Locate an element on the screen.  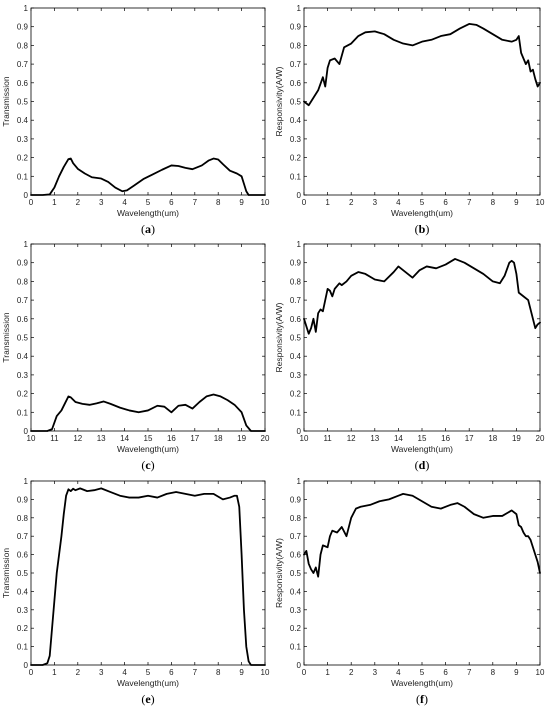
panel-caption: (d) is located at coordinates (422, 465).